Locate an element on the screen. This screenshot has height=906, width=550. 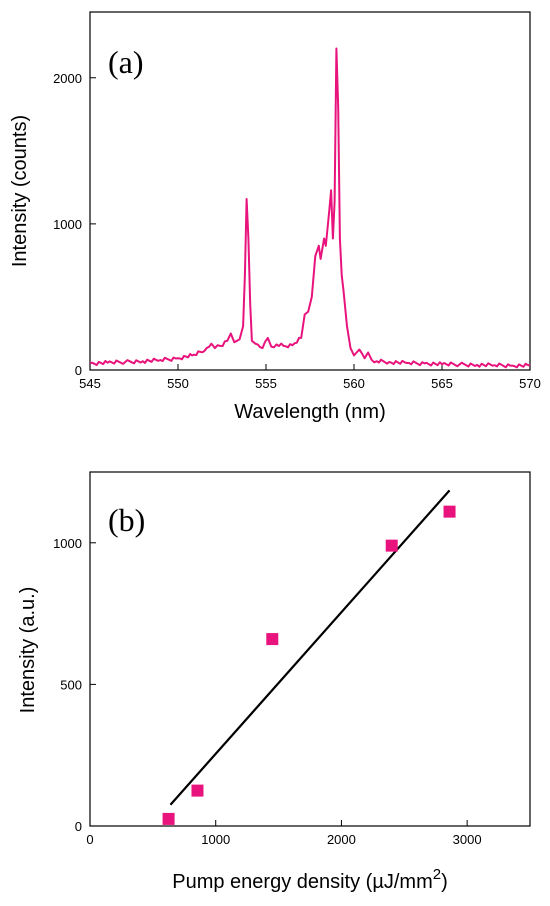
panel-b-y-tick-label: 1000 is located at coordinates (67, 543).